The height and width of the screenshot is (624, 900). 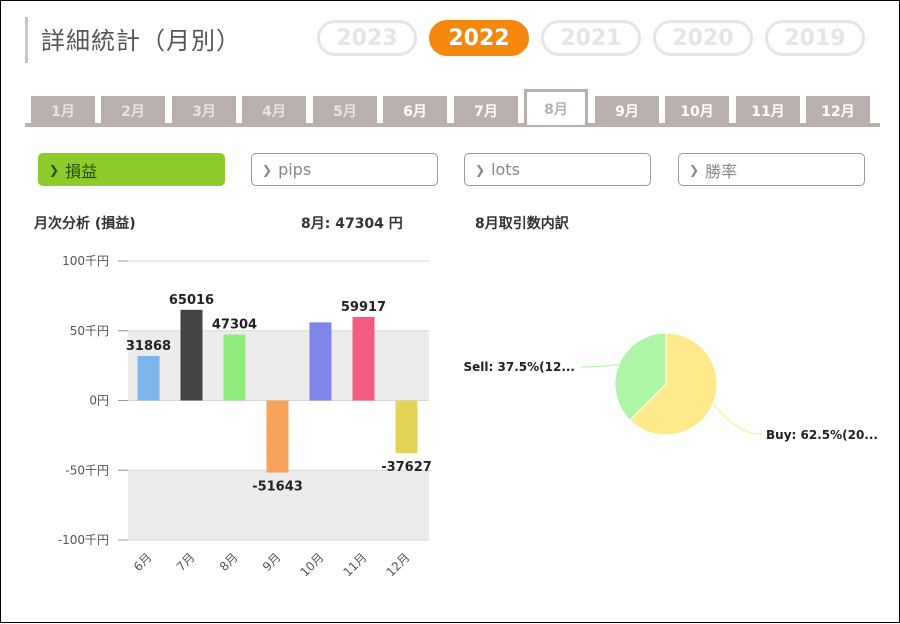 What do you see at coordinates (505, 169) in the screenshot?
I see `metric-label: lots` at bounding box center [505, 169].